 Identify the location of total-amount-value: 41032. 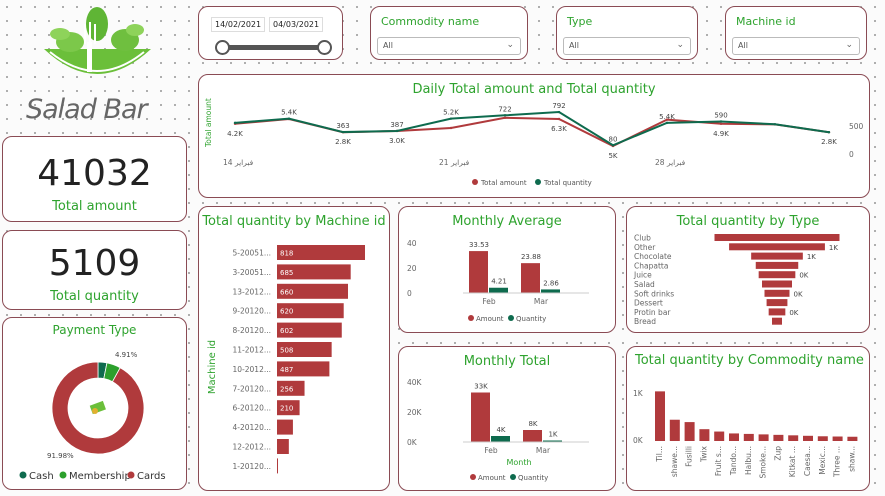
(94, 173).